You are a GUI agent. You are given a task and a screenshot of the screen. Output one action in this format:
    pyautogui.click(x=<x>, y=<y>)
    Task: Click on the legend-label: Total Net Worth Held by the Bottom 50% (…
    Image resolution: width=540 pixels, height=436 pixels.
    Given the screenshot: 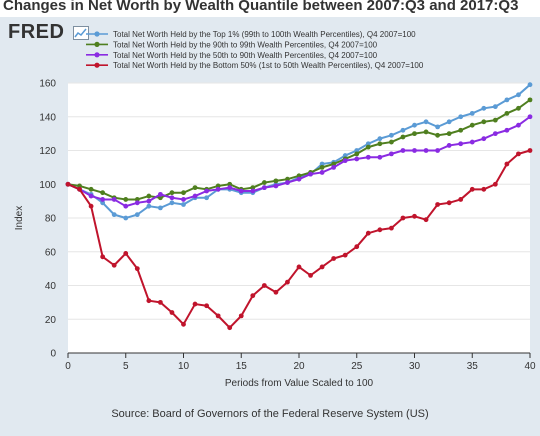 What is the action you would take?
    pyautogui.click(x=268, y=65)
    